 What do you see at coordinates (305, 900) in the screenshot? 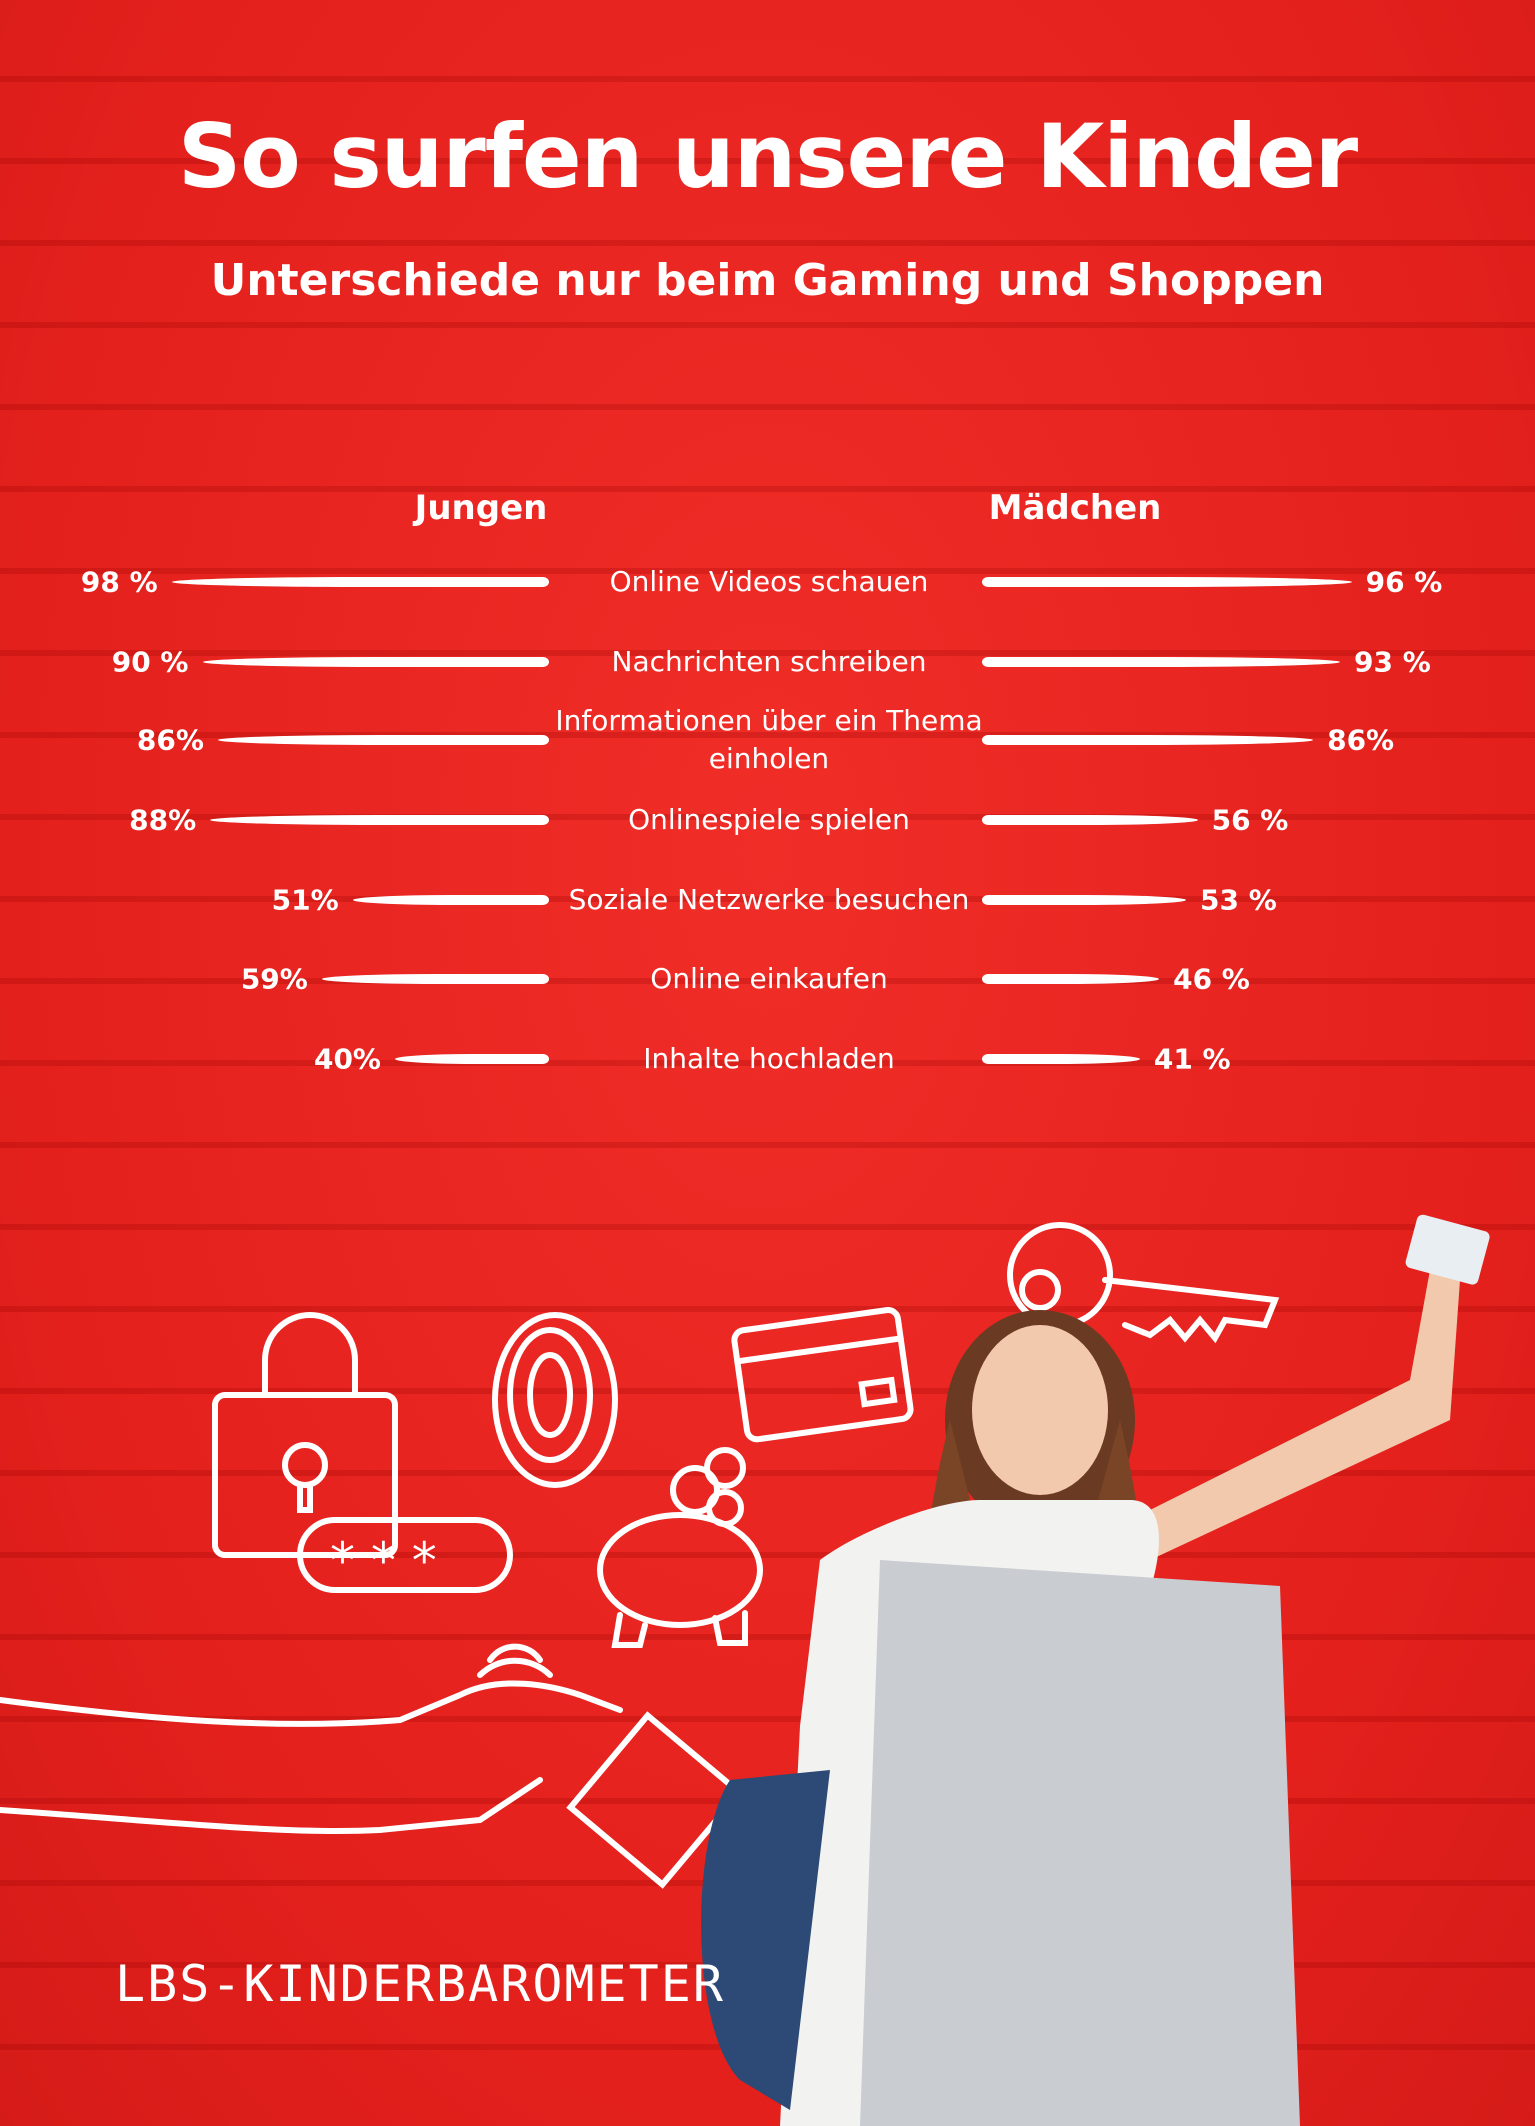
I see `value-label-jungen: 51%` at bounding box center [305, 900].